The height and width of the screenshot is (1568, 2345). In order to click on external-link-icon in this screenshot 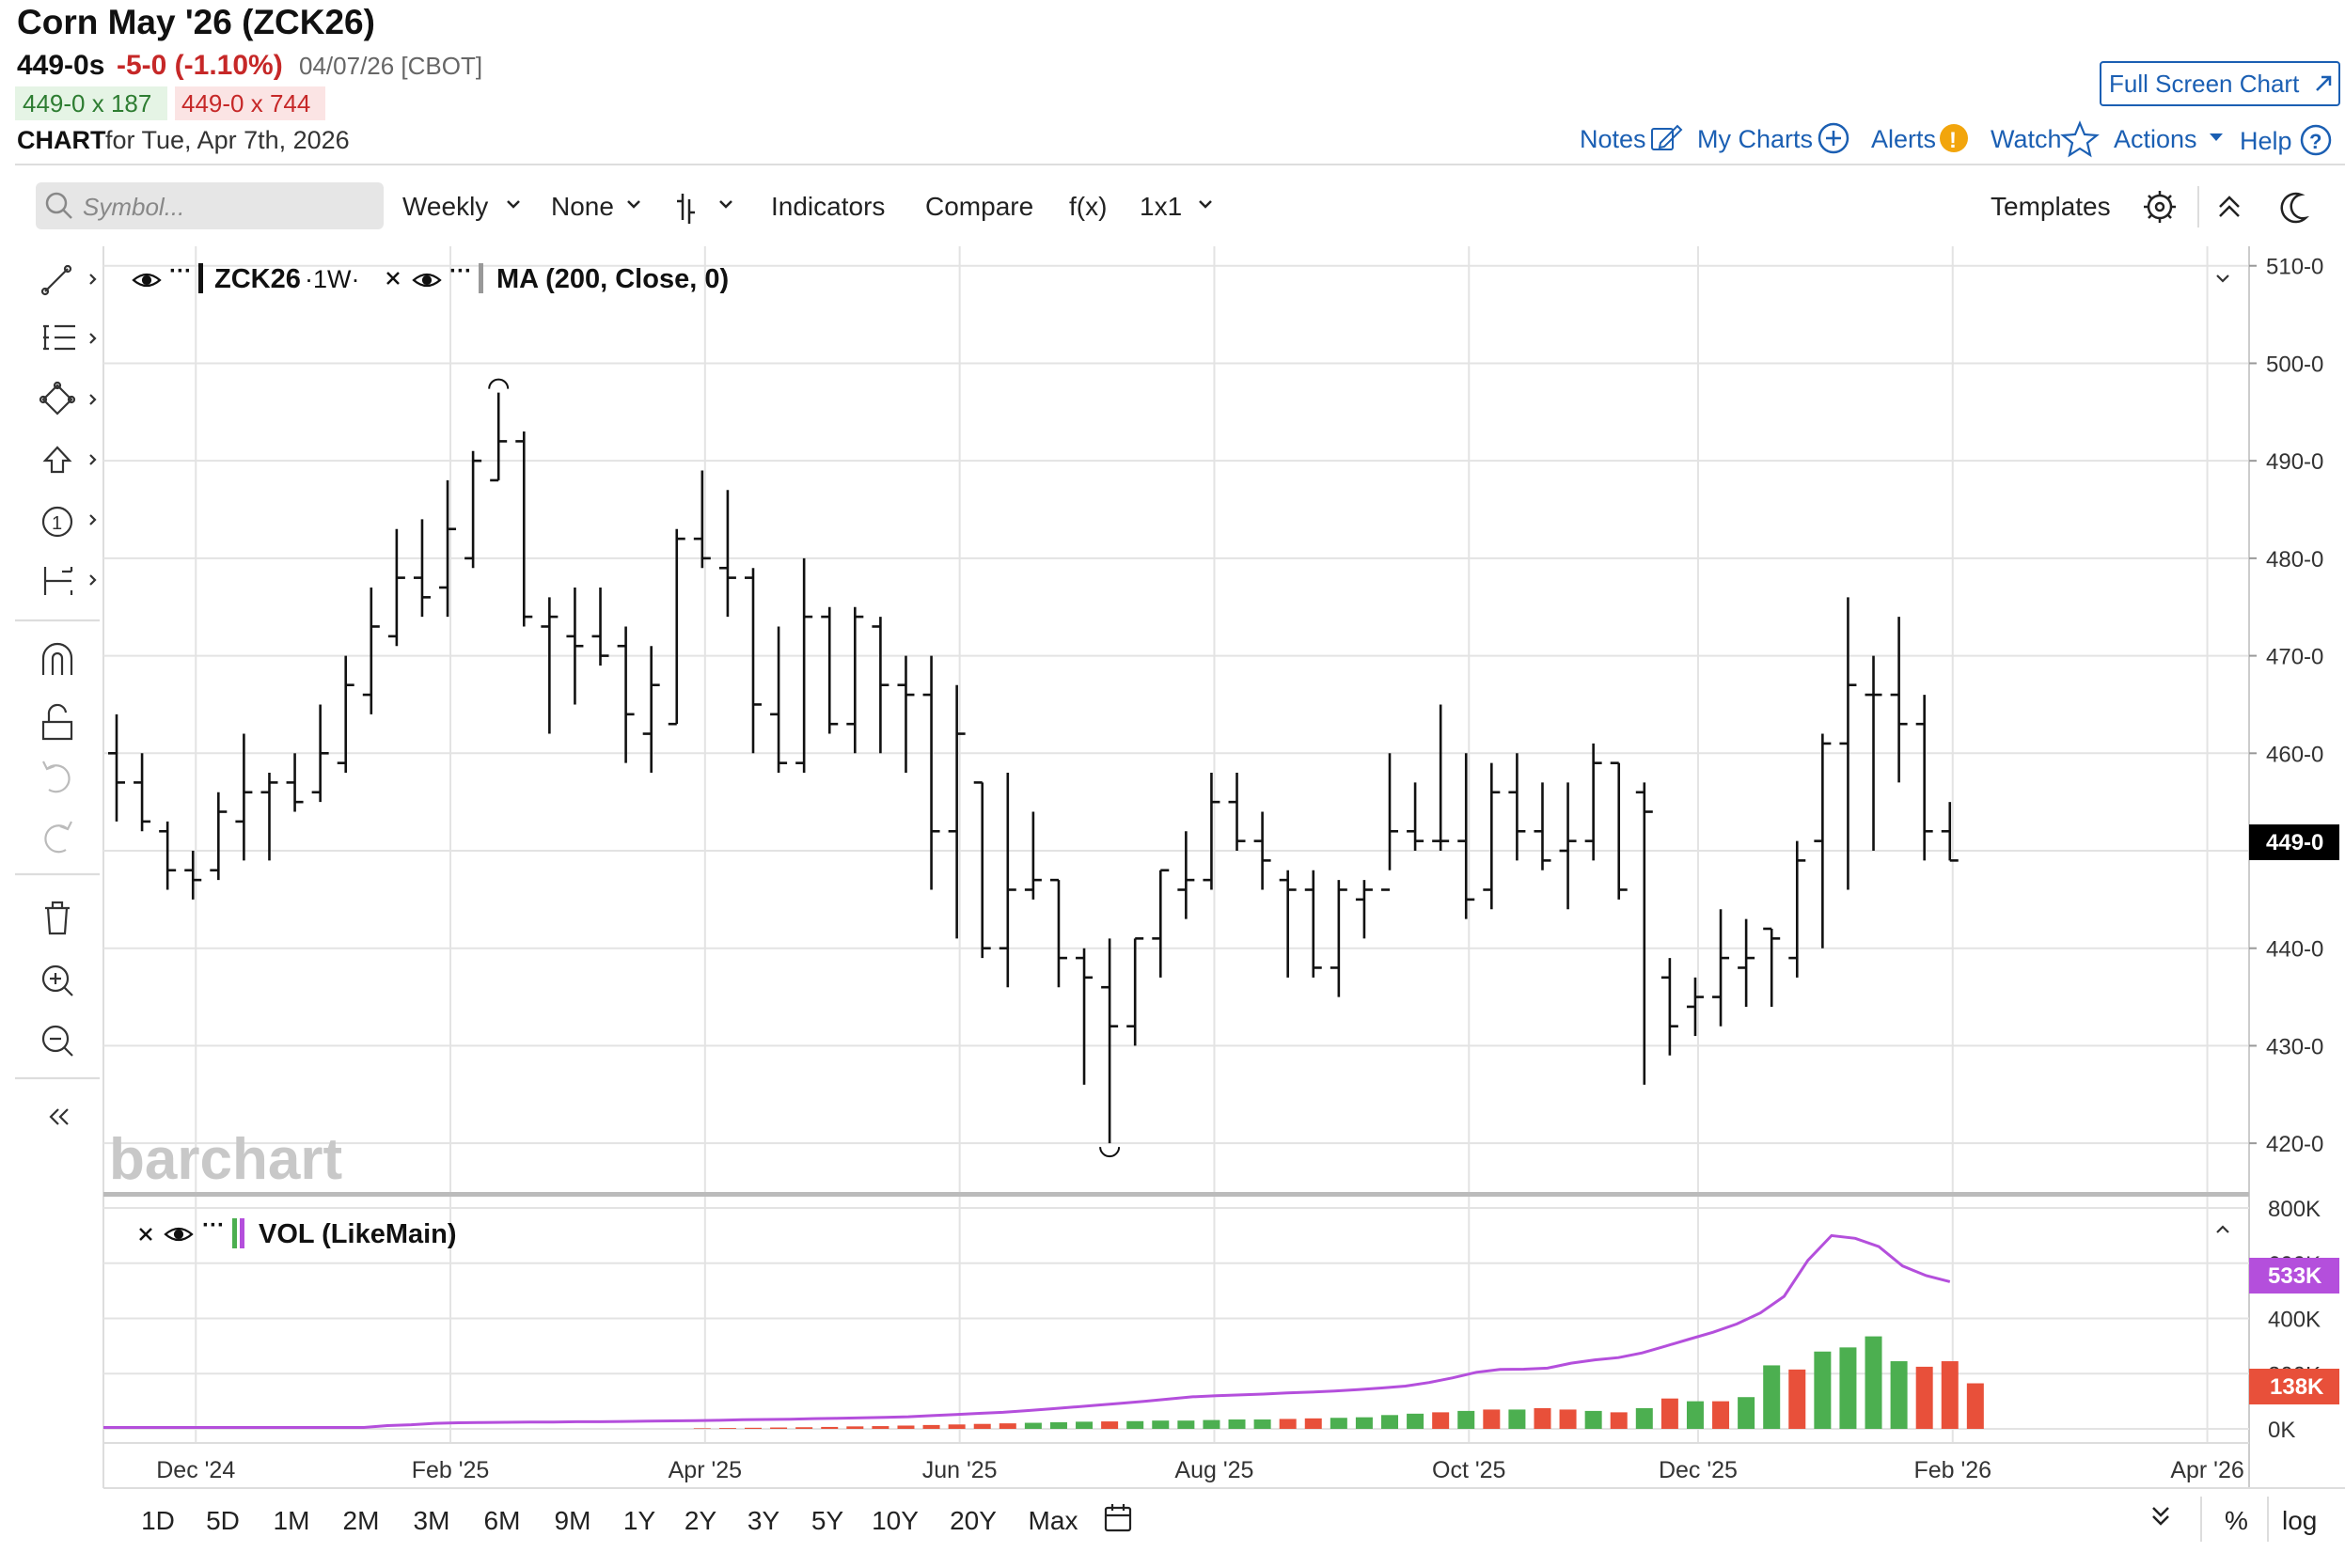, I will do `click(2324, 83)`.